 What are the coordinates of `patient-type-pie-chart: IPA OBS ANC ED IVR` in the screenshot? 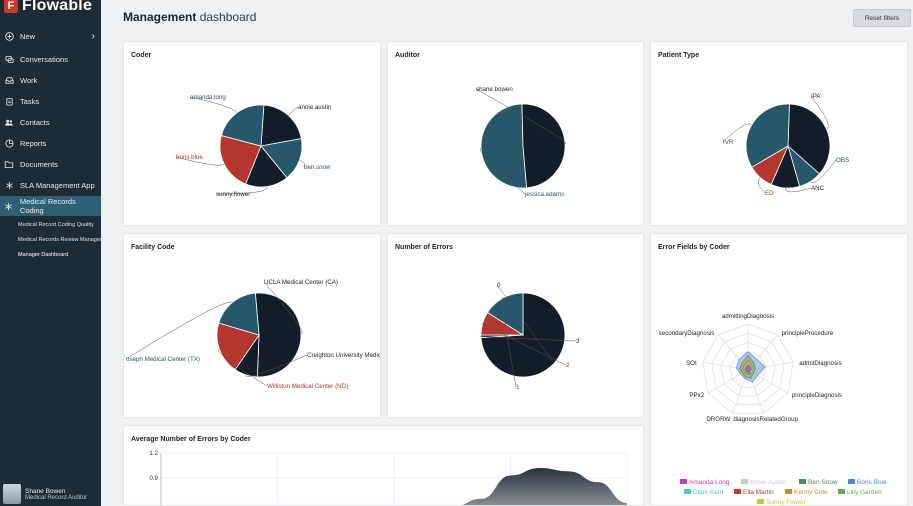 It's located at (779, 134).